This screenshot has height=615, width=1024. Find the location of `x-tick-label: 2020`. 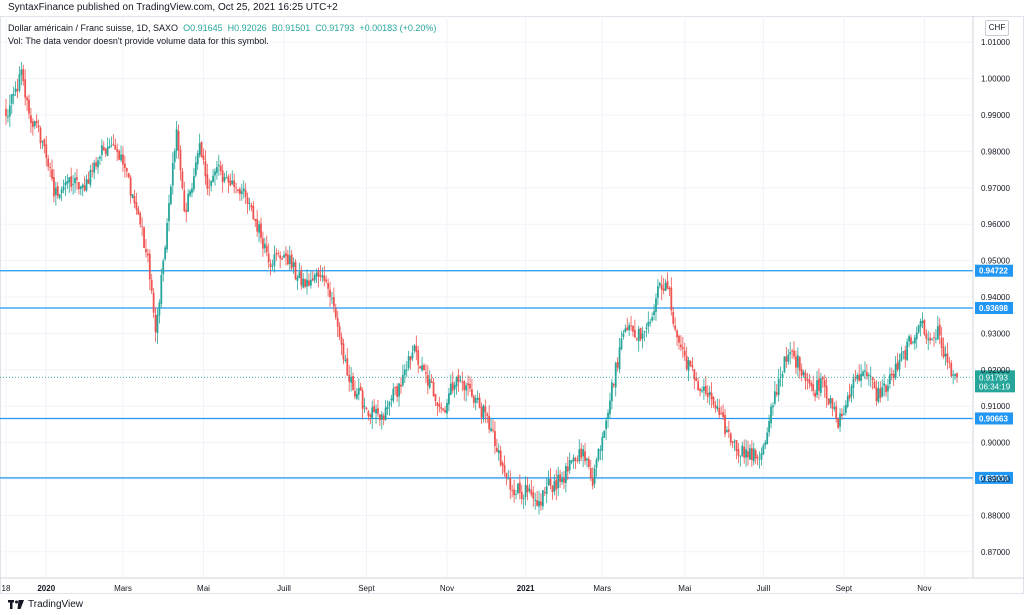

x-tick-label: 2020 is located at coordinates (46, 588).